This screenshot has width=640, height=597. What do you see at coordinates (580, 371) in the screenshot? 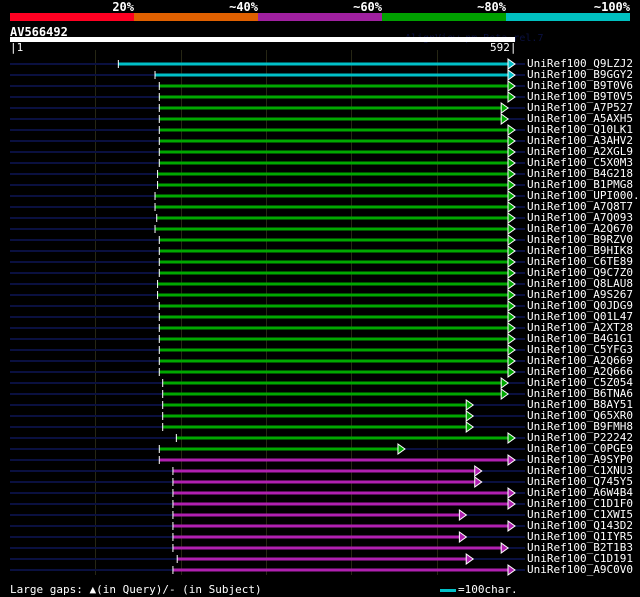
I see `hit-label: UniRef100_A2Q666` at bounding box center [580, 371].